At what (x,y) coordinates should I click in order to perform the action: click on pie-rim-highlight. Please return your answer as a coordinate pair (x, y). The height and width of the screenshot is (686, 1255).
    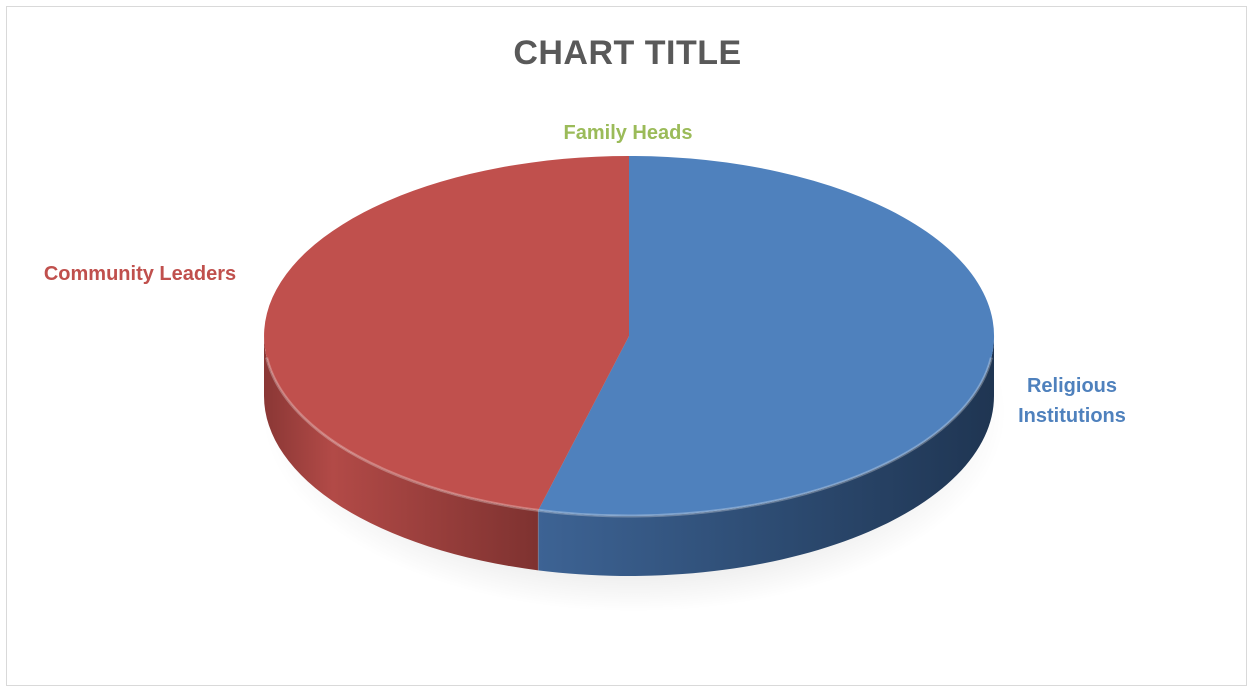
    Looking at the image, I should click on (629, 437).